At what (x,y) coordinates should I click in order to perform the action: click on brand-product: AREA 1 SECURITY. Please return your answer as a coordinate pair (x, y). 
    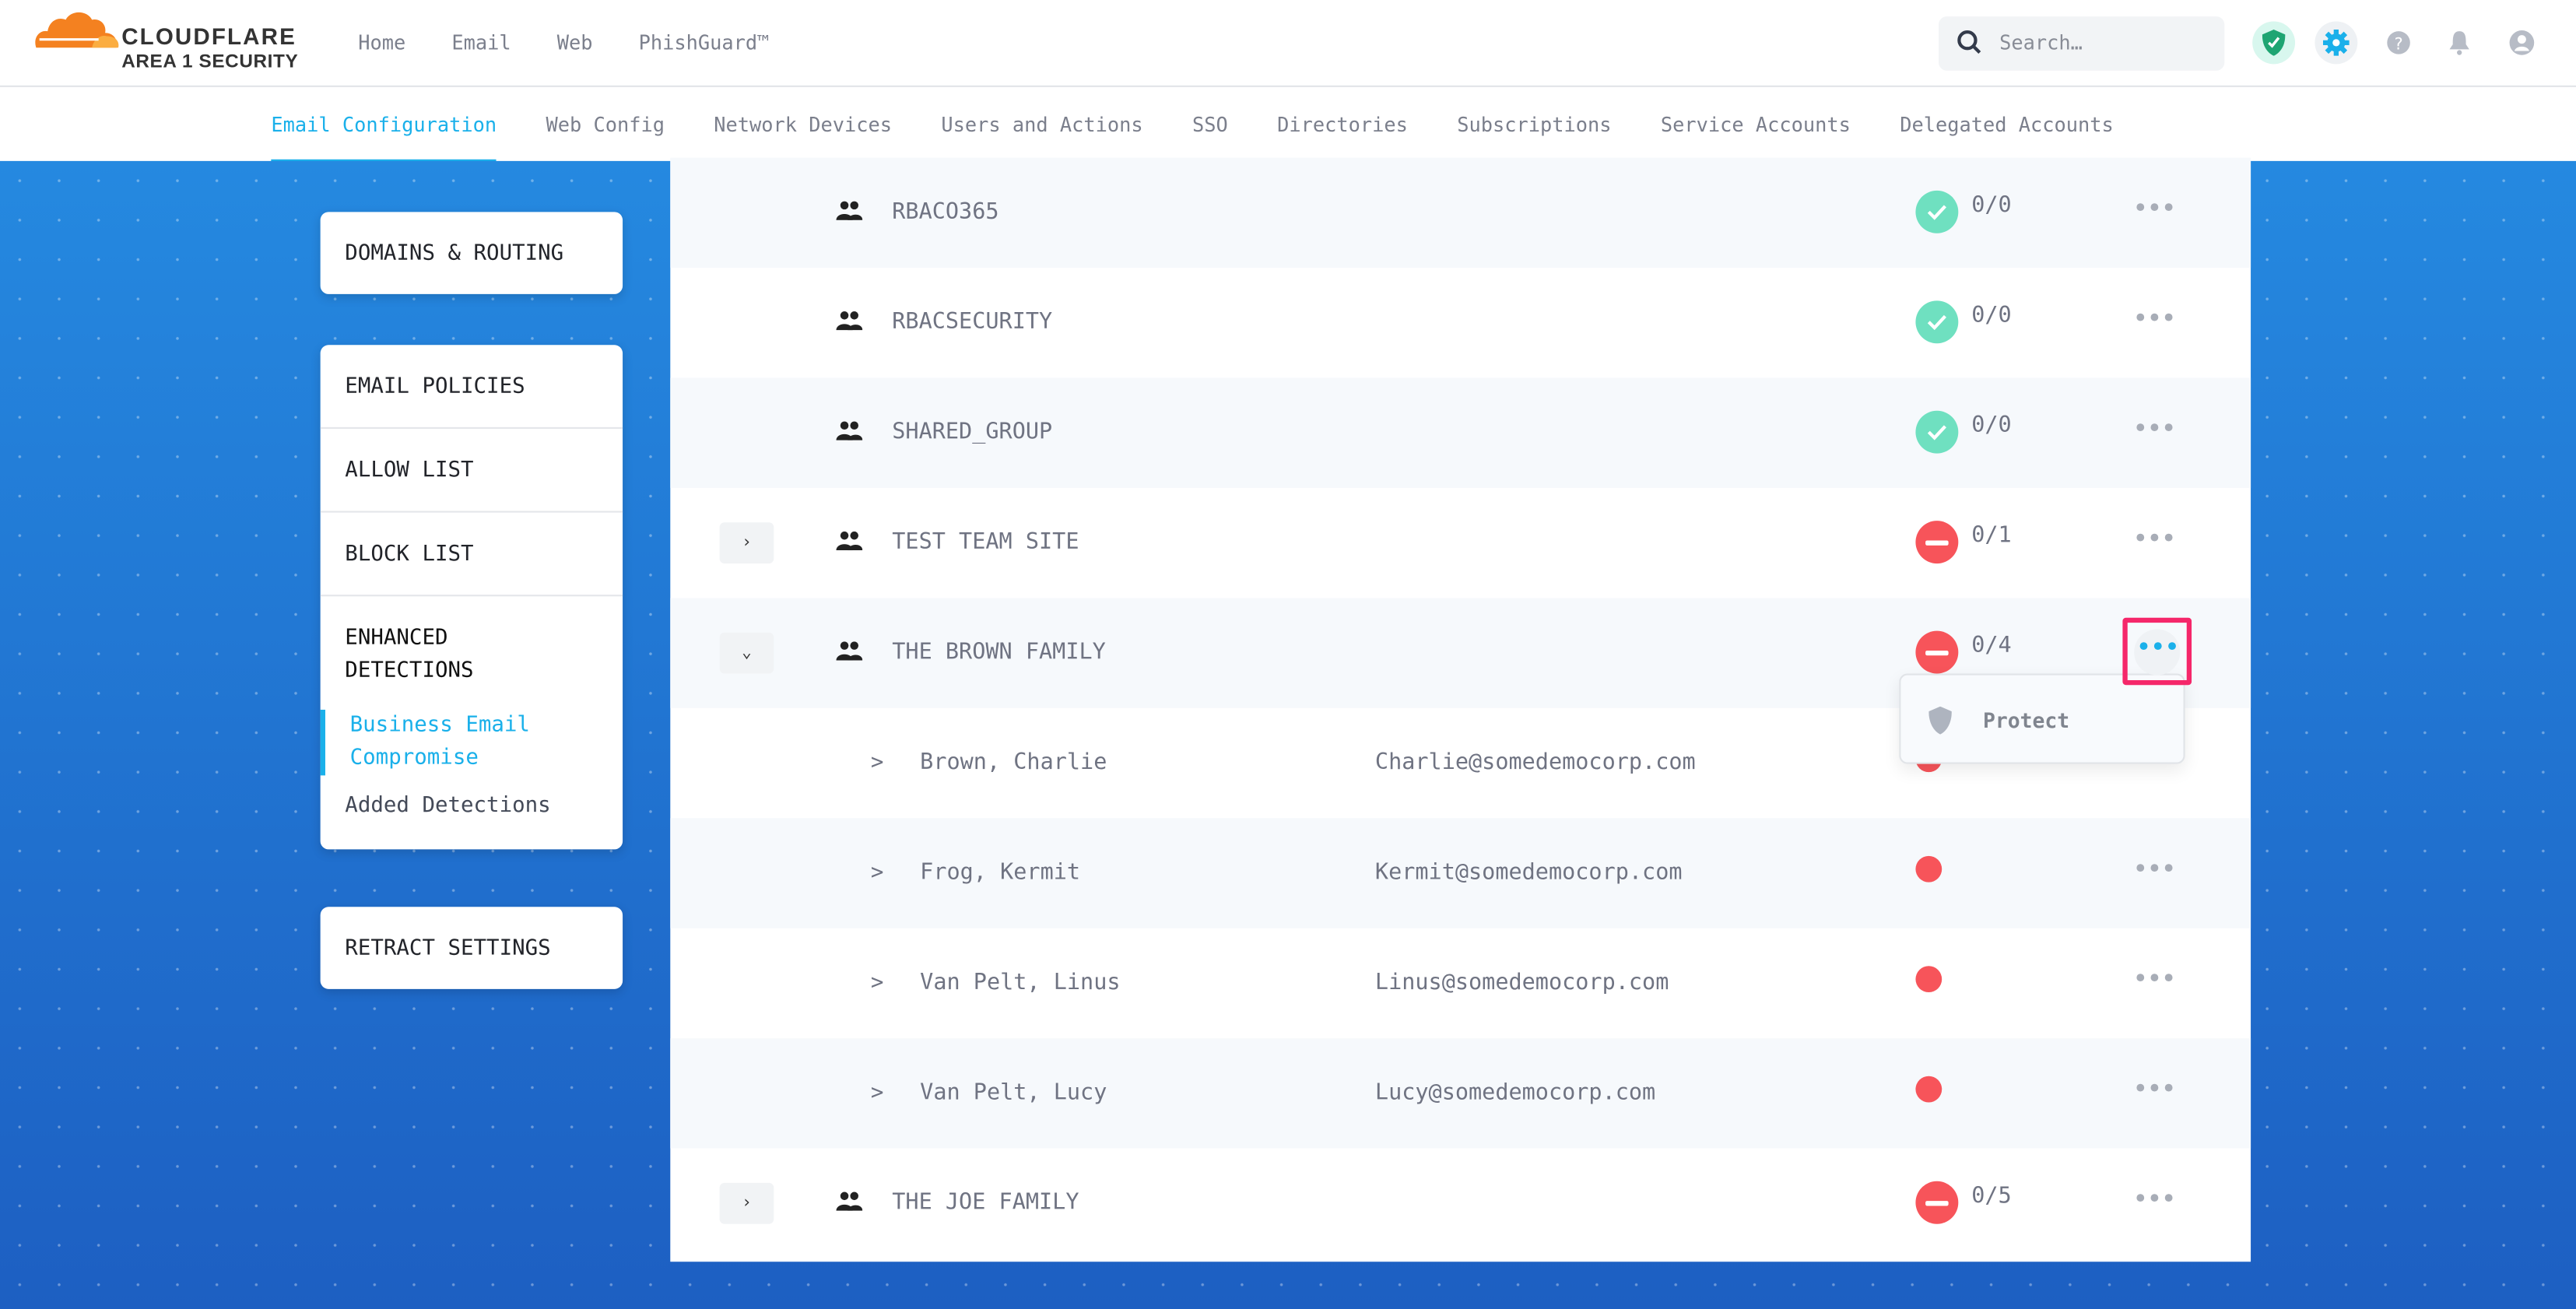
    Looking at the image, I should click on (210, 62).